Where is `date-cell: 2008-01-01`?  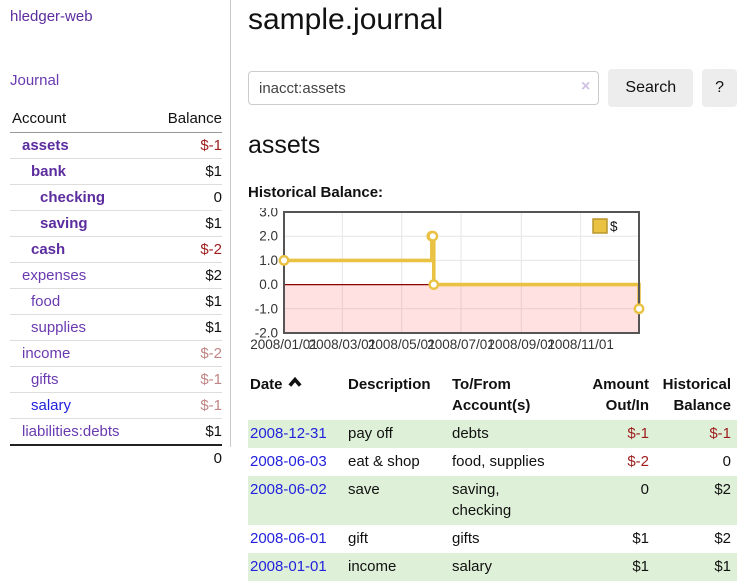 date-cell: 2008-01-01 is located at coordinates (297, 566).